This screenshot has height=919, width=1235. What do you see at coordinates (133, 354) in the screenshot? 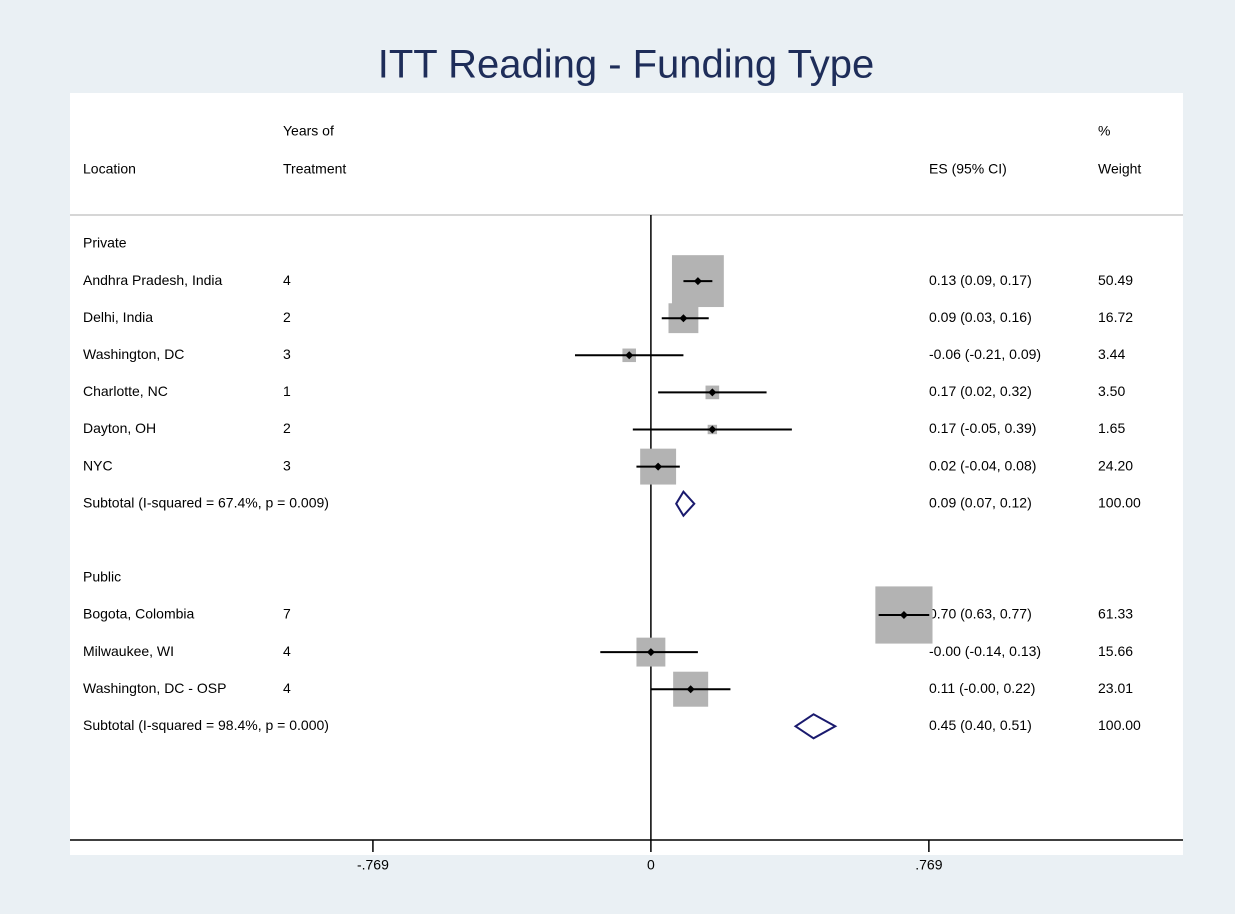
I see `location-label: Washington, DC` at bounding box center [133, 354].